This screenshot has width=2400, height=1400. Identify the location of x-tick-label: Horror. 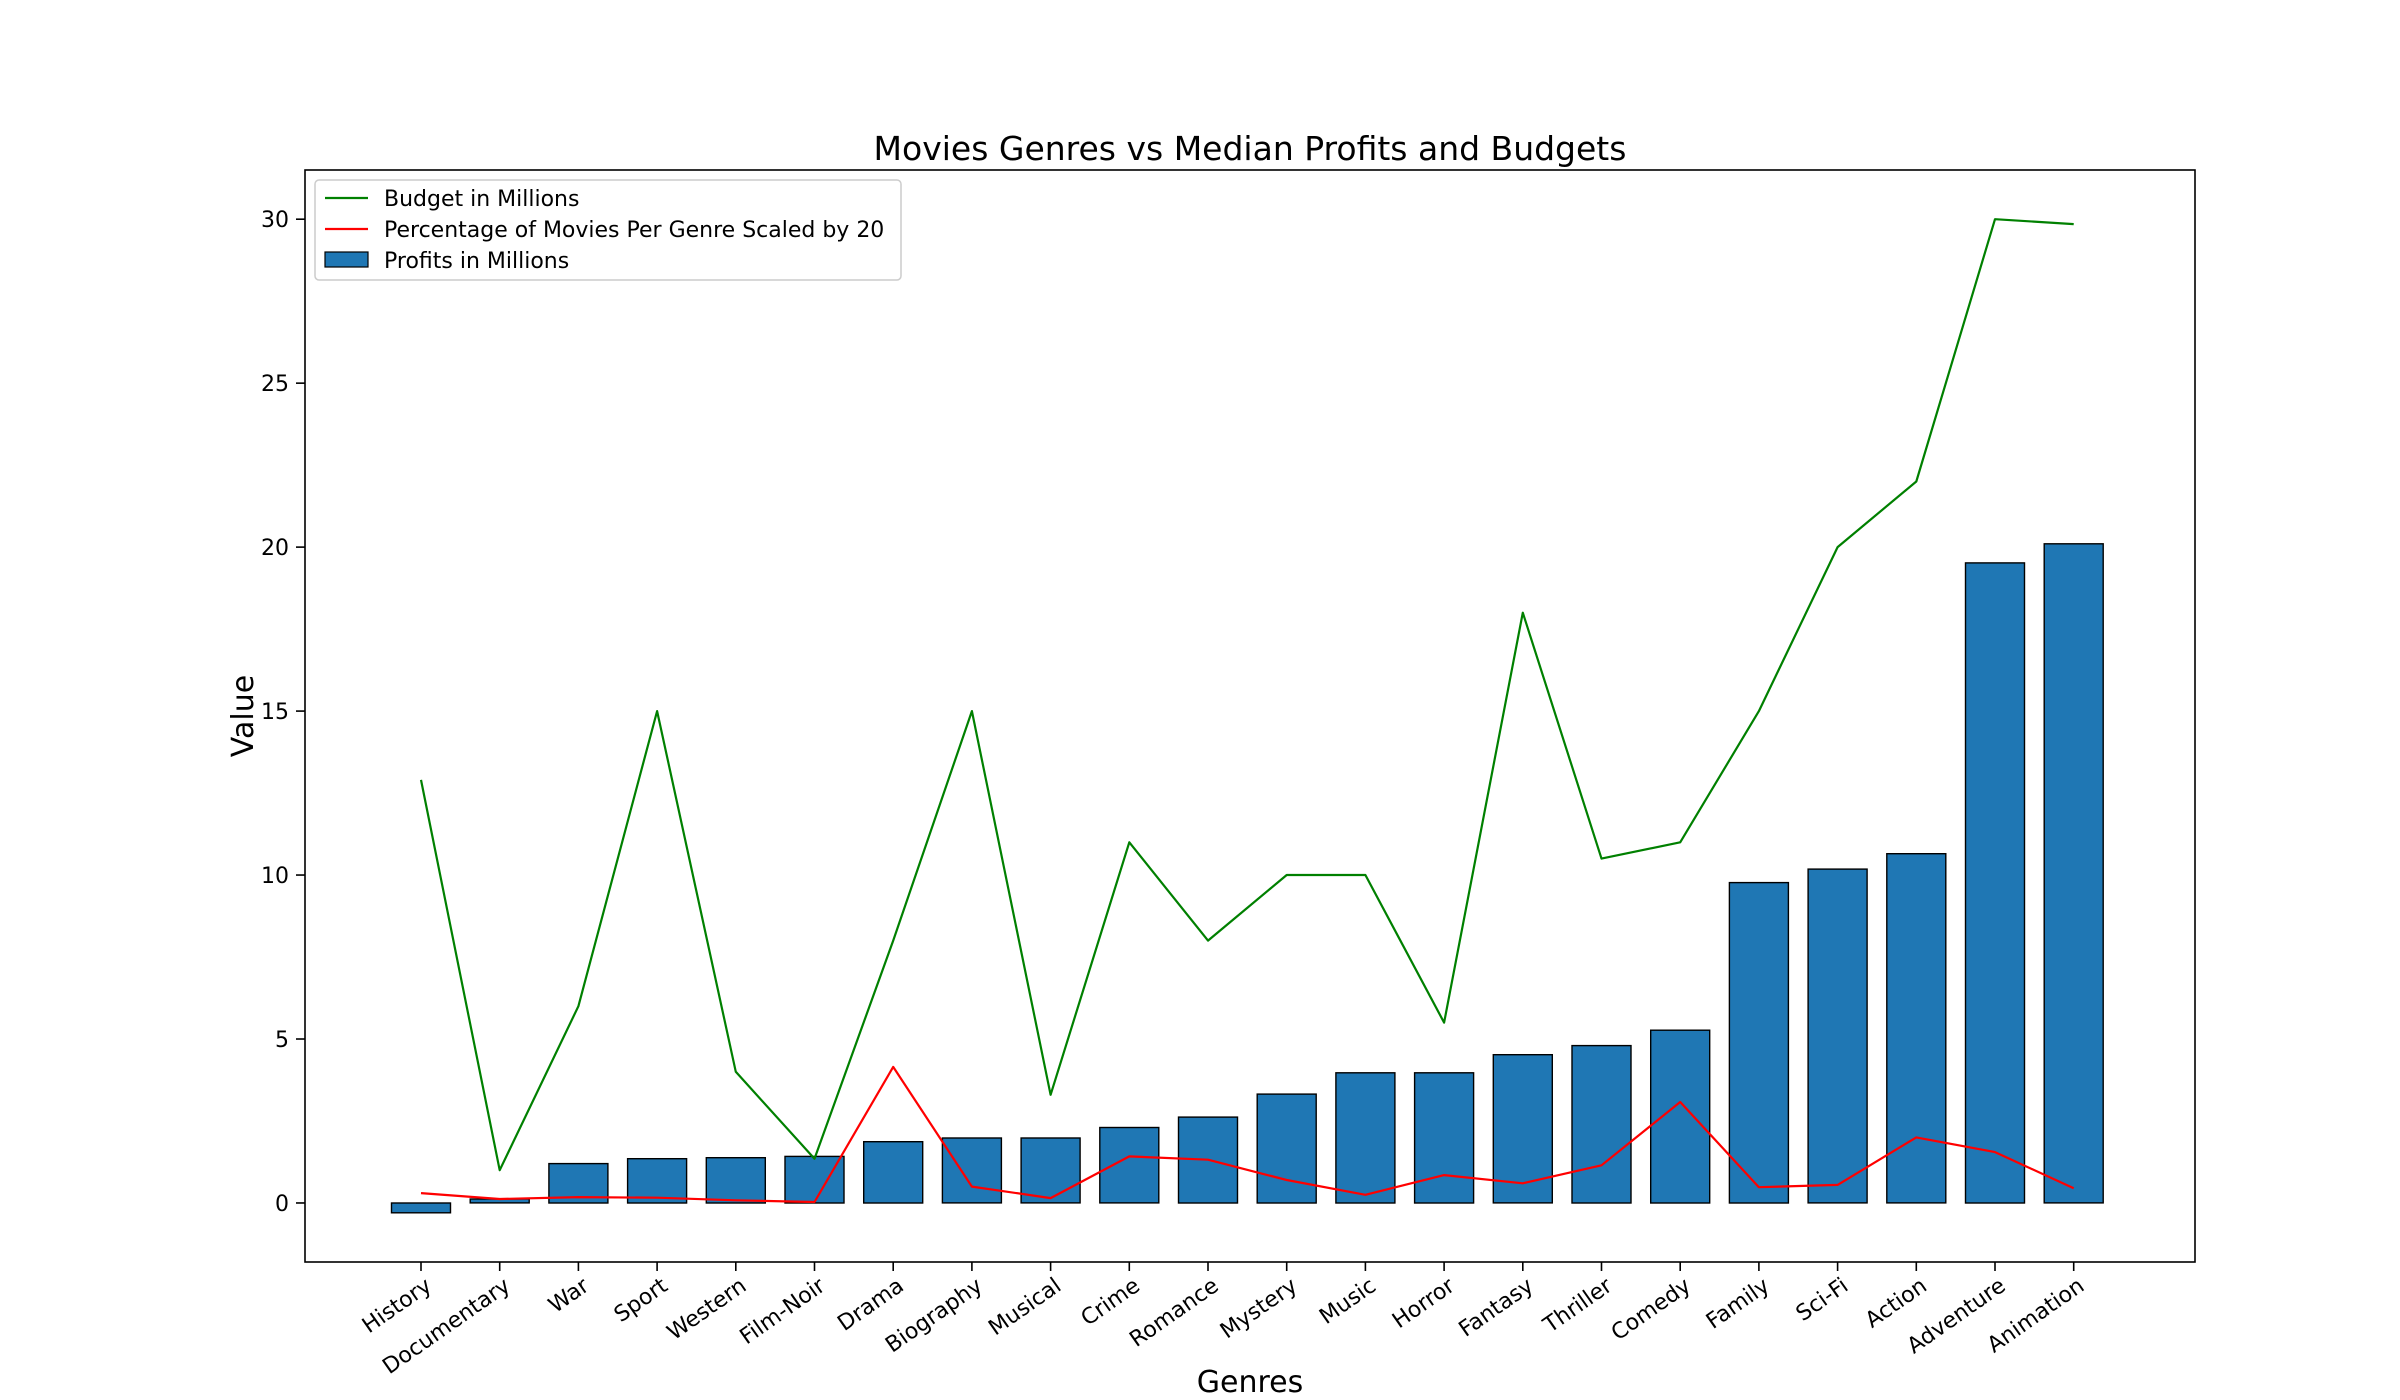
(1424, 1303).